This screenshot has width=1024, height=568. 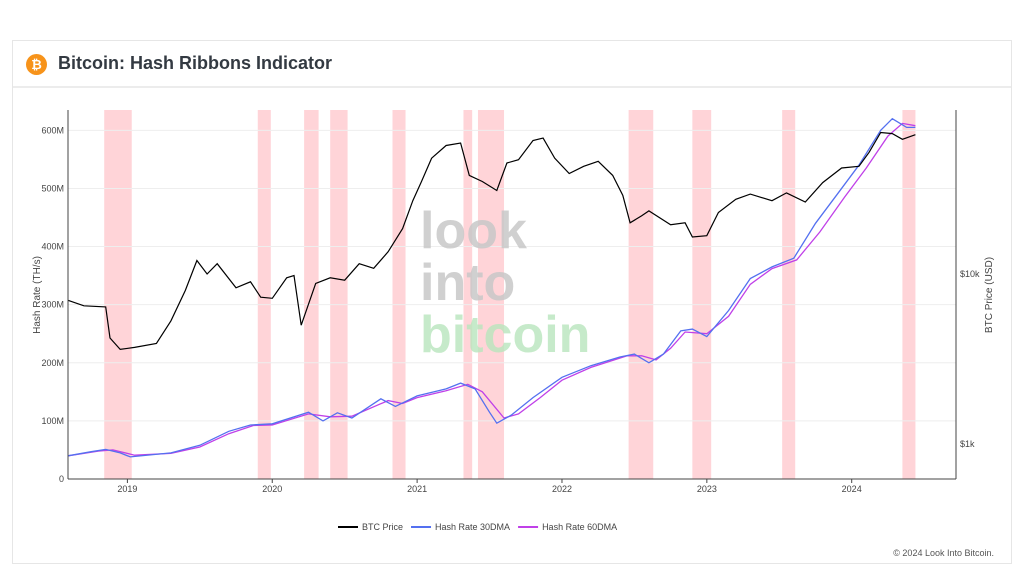 What do you see at coordinates (472, 527) in the screenshot?
I see `legend-label: Hash Rate 30DMA` at bounding box center [472, 527].